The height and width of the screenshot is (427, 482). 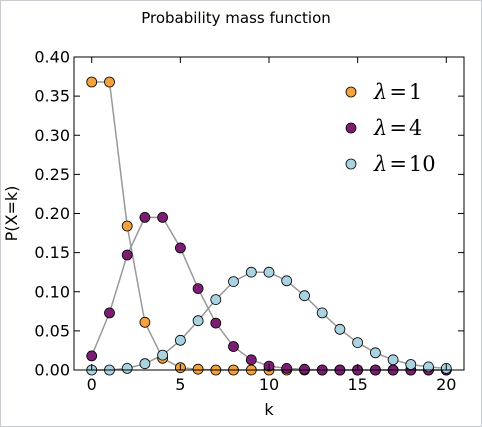 What do you see at coordinates (393, 360) in the screenshot?
I see `data-point-series3-k17` at bounding box center [393, 360].